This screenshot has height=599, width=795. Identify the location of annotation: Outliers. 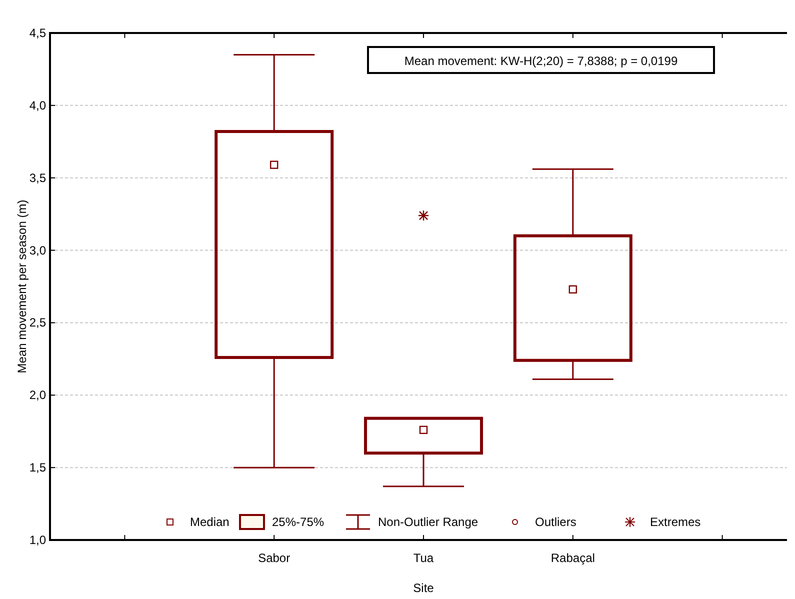
(555, 522).